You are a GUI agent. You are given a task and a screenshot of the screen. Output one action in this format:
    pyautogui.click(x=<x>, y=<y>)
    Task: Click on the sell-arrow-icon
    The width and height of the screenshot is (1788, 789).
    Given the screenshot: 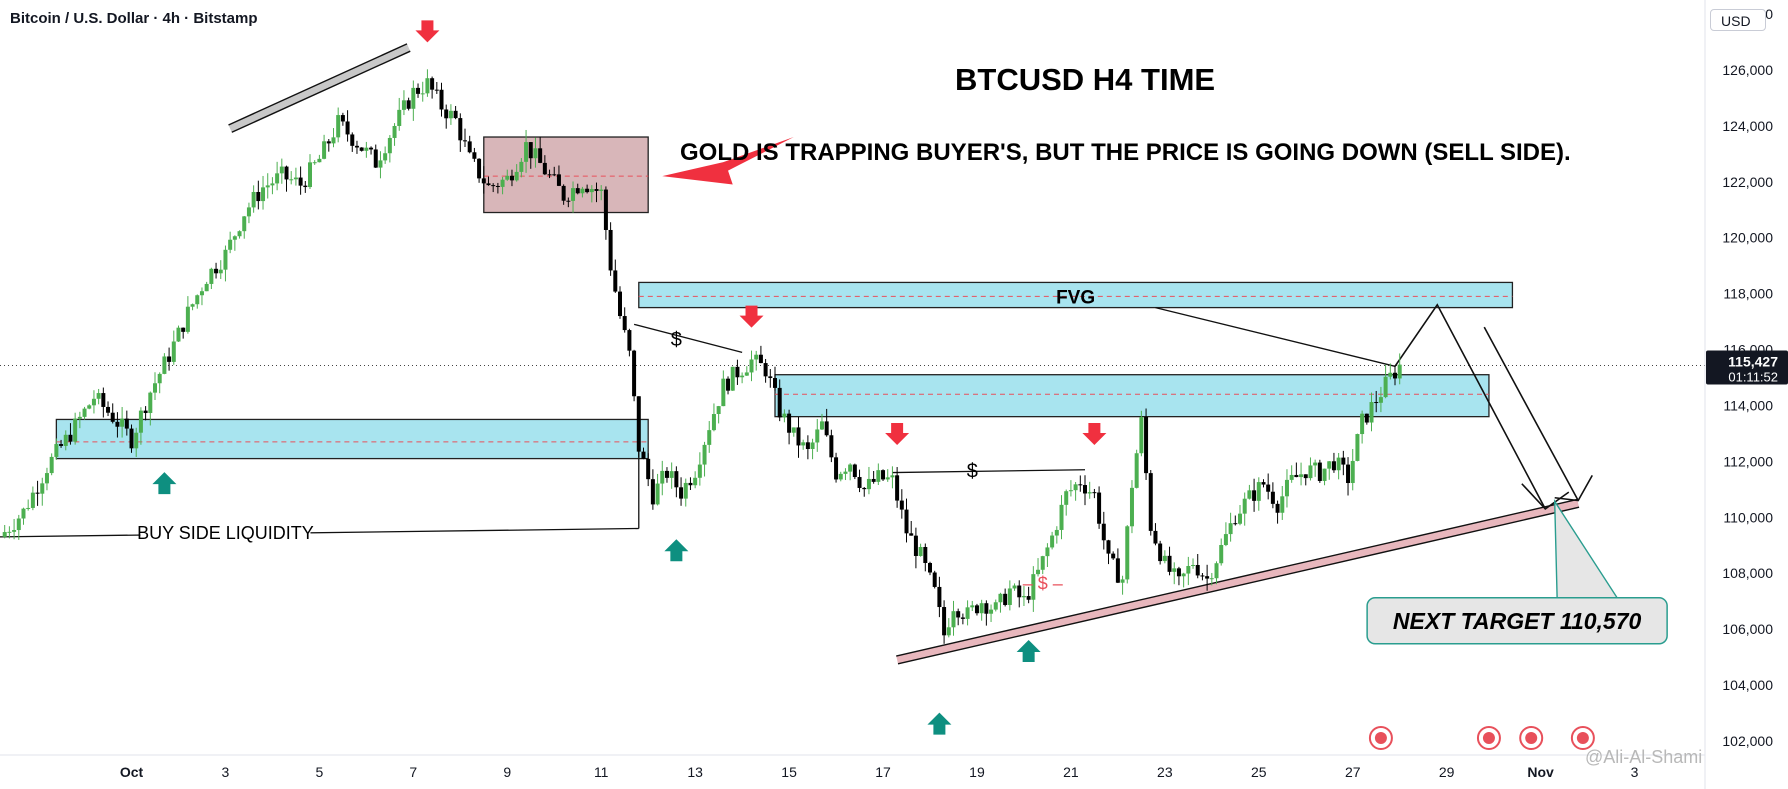 What is the action you would take?
    pyautogui.click(x=427, y=31)
    